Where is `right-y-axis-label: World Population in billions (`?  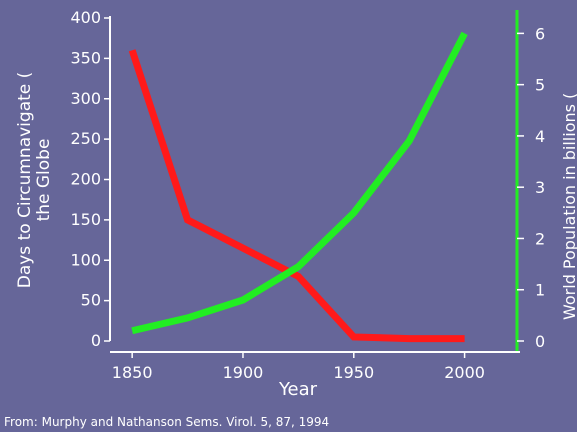 right-y-axis-label: World Population in billions ( is located at coordinates (568, 206).